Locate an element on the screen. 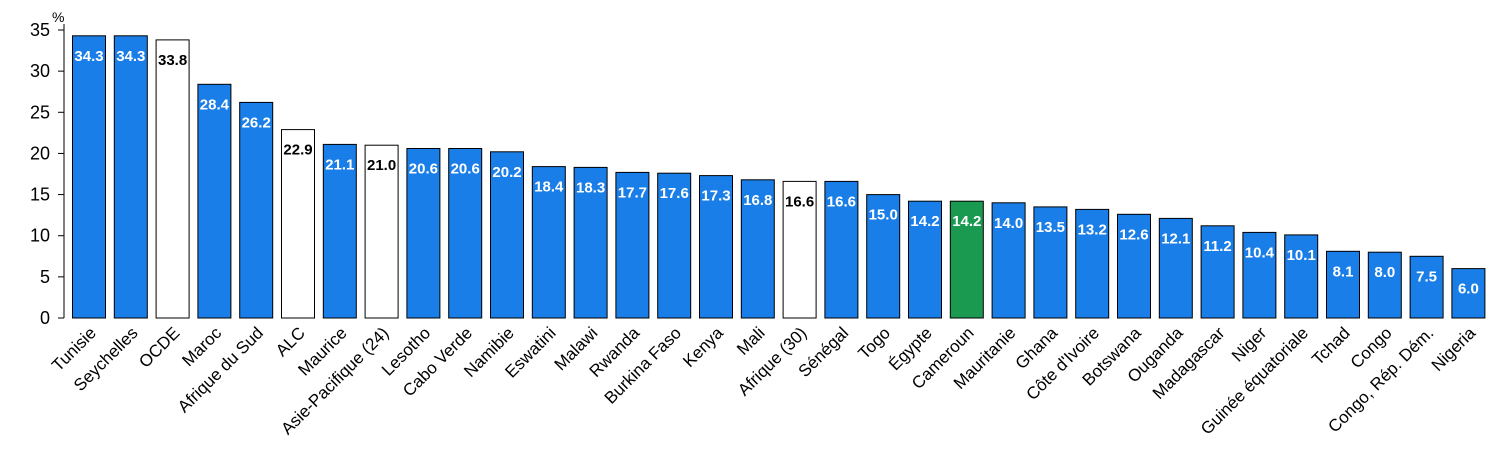 The height and width of the screenshot is (470, 1508). y-tick-label: 20 is located at coordinates (40, 153).